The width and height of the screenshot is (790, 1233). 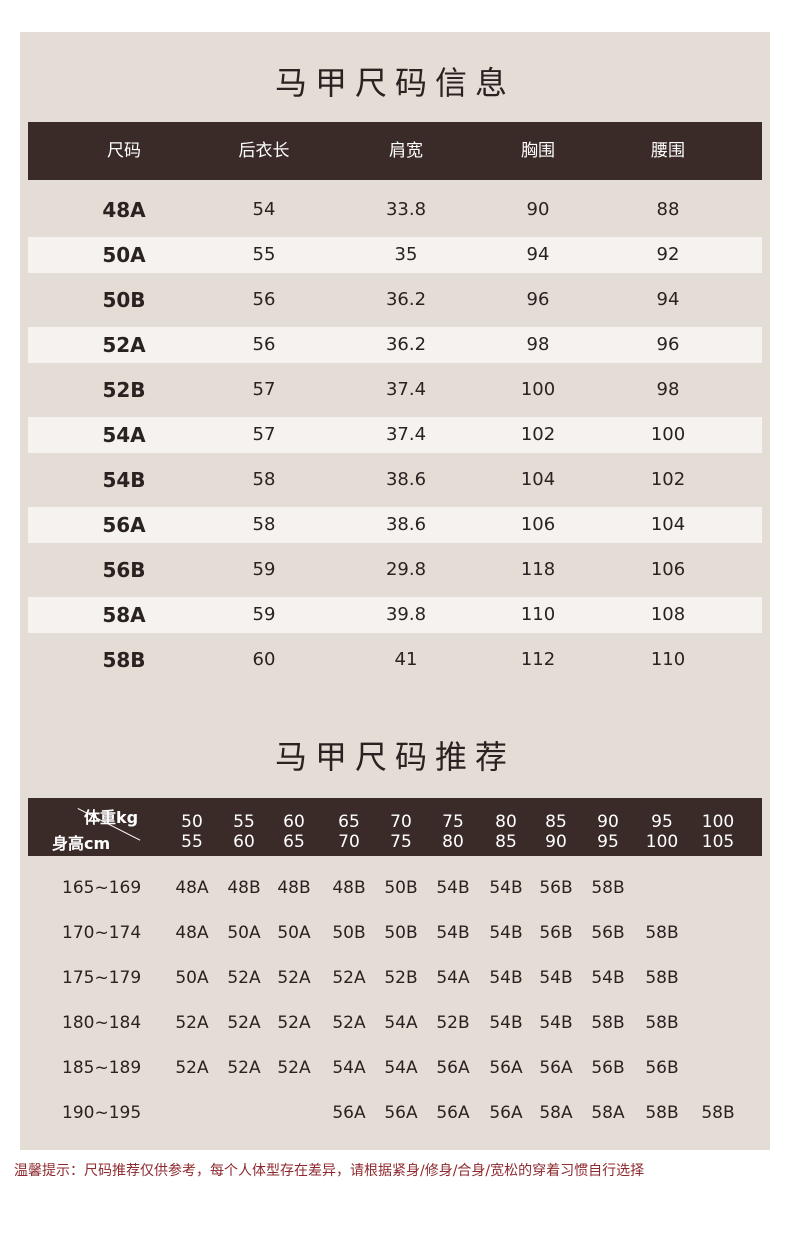 What do you see at coordinates (294, 842) in the screenshot?
I see `weight-max: 65` at bounding box center [294, 842].